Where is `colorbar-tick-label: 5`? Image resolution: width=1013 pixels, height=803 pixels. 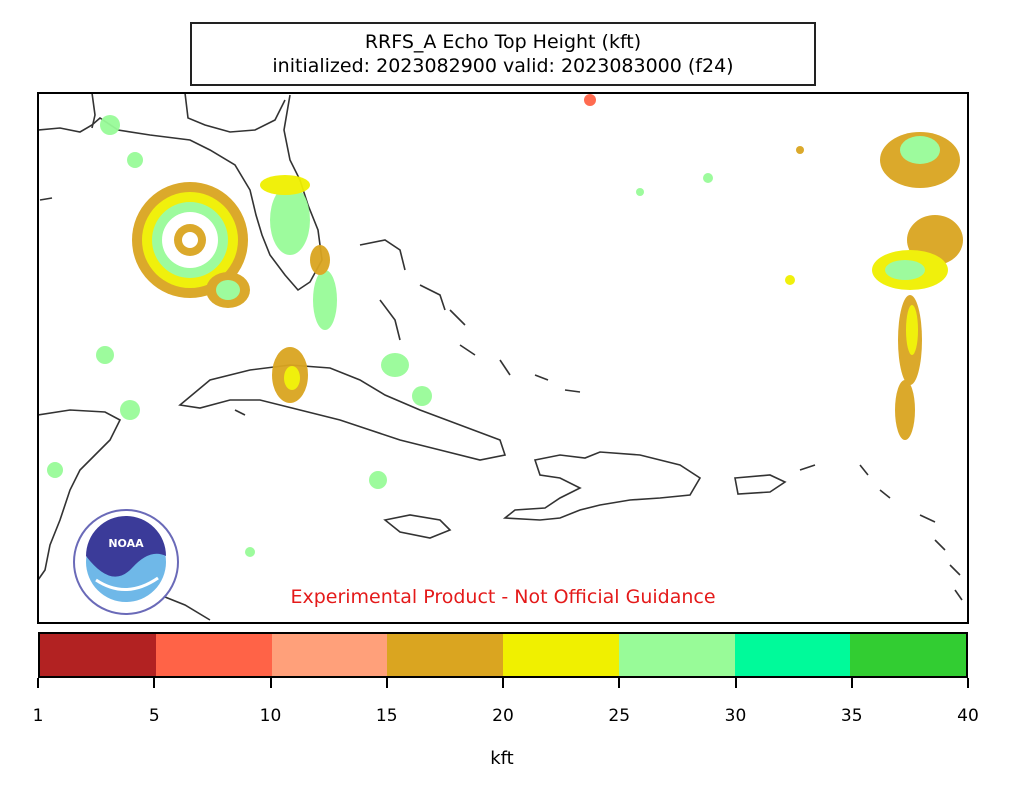
colorbar-tick-label: 5 is located at coordinates (154, 716).